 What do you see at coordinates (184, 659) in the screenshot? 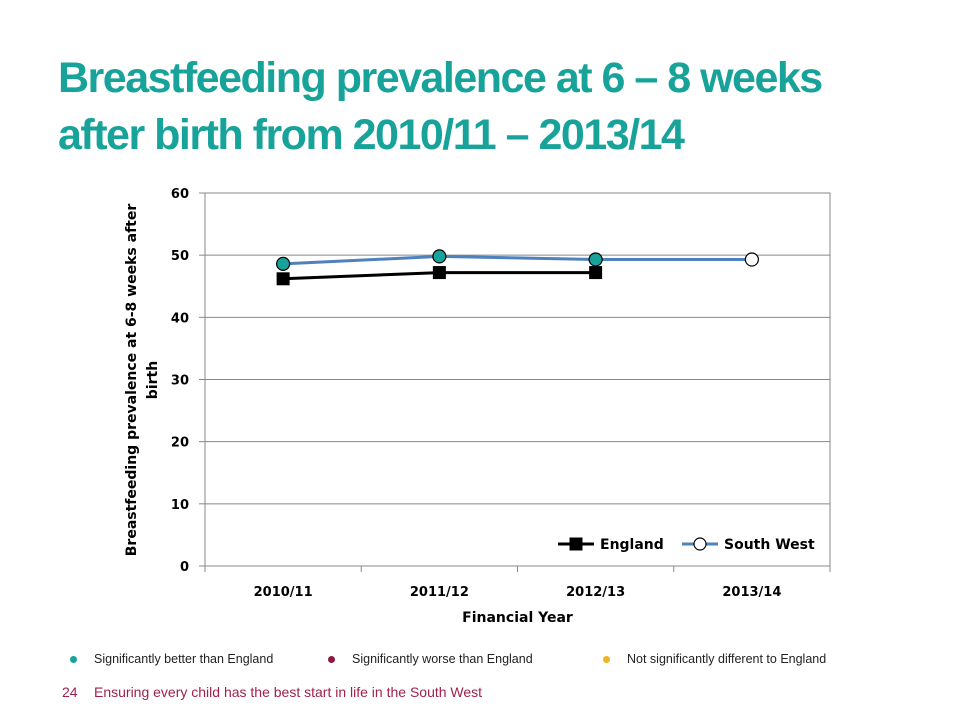
I see `significance-better-label: Significantly better than England` at bounding box center [184, 659].